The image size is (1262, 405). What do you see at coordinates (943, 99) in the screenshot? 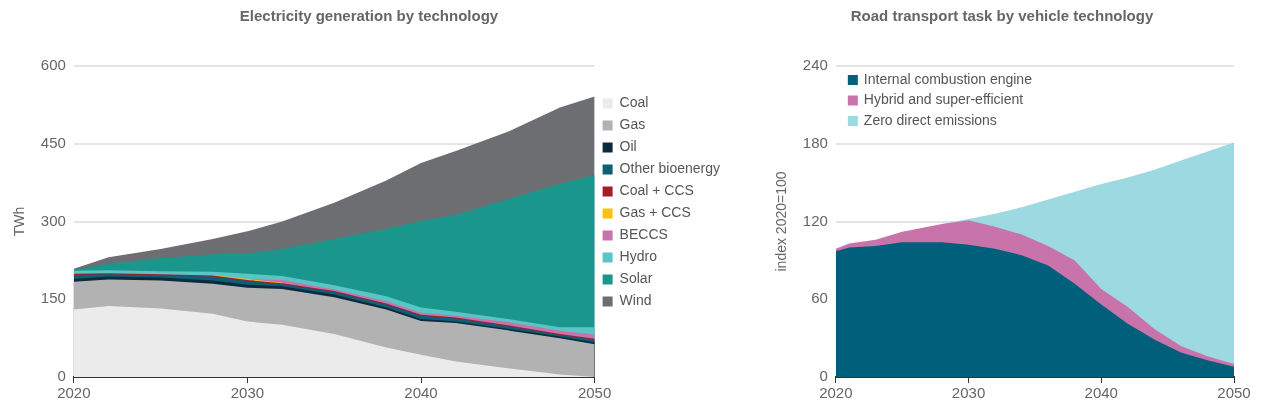
I see `legend-label: Hybrid and super-efficient` at bounding box center [943, 99].